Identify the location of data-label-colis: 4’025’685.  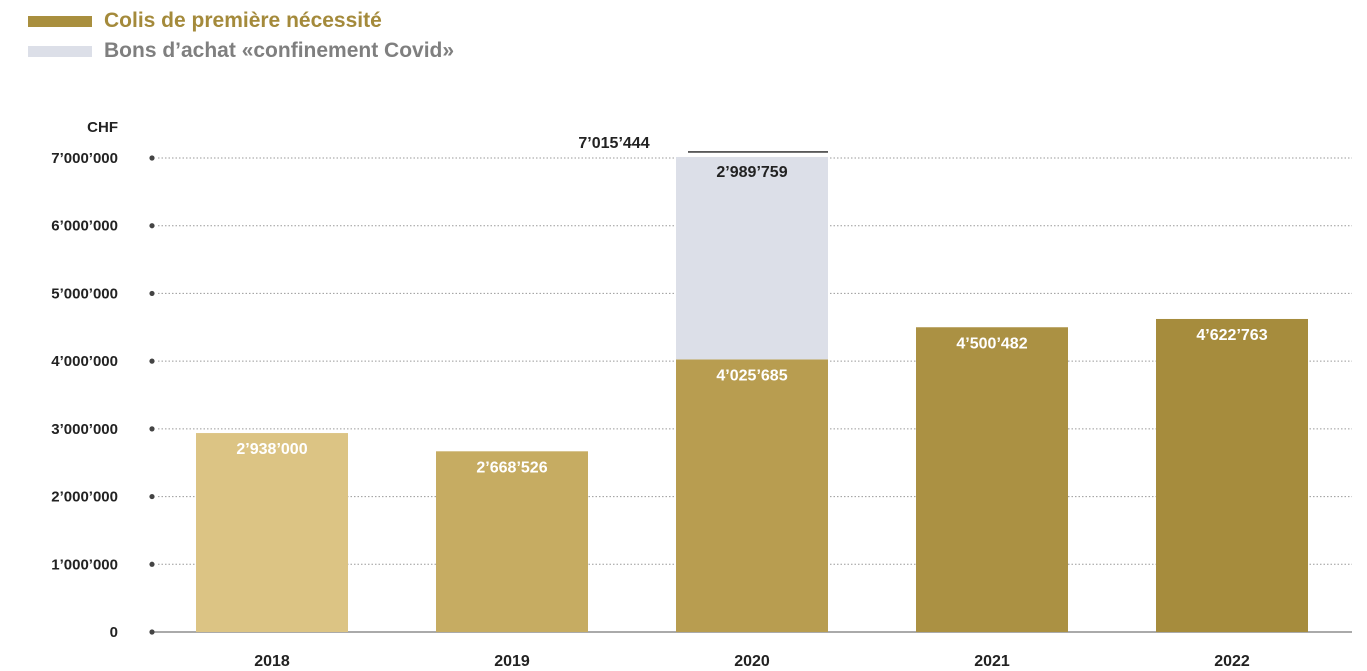
(751, 375).